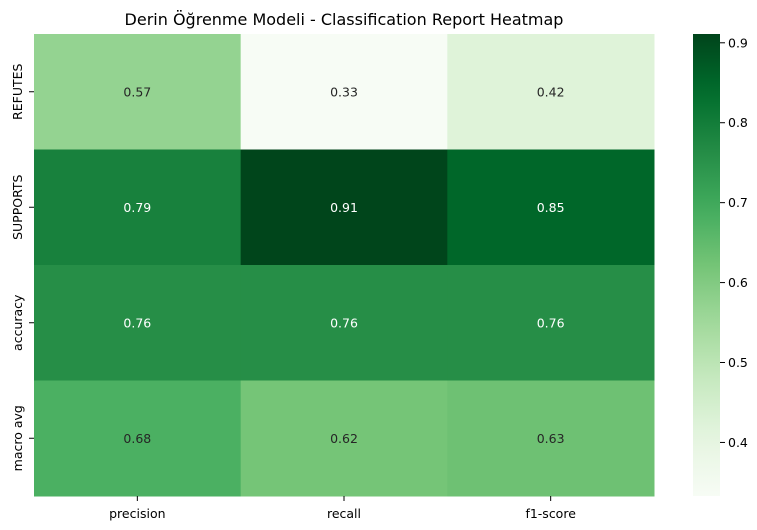 The height and width of the screenshot is (530, 757). I want to click on y-axis: REFUTES SUPPORTS accuracy macro avg, so click(22, 267).